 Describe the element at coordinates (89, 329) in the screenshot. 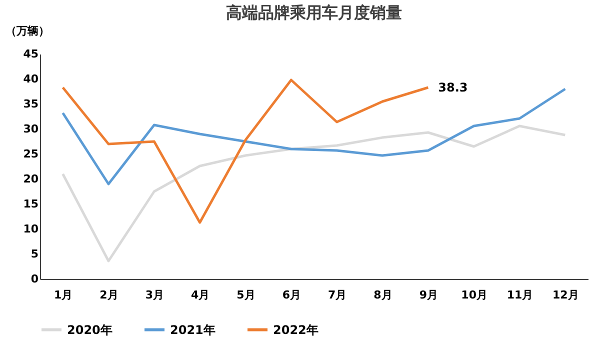

I see `legend-label: 2020年` at that location.